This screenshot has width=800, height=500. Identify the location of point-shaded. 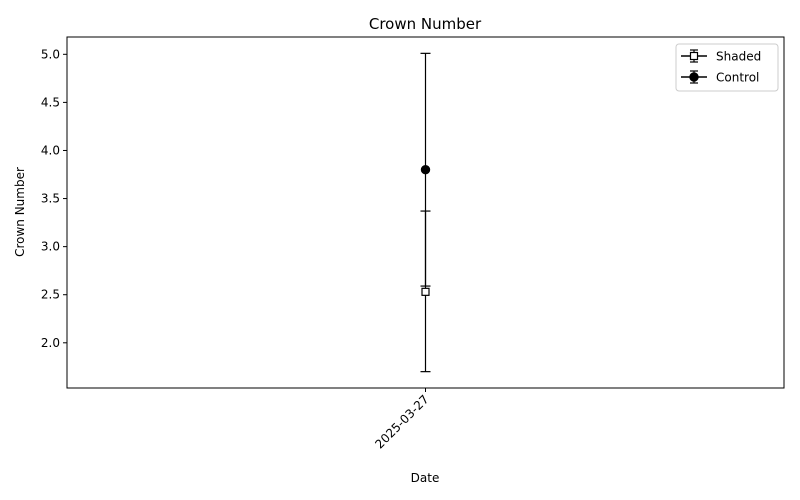
(425, 291).